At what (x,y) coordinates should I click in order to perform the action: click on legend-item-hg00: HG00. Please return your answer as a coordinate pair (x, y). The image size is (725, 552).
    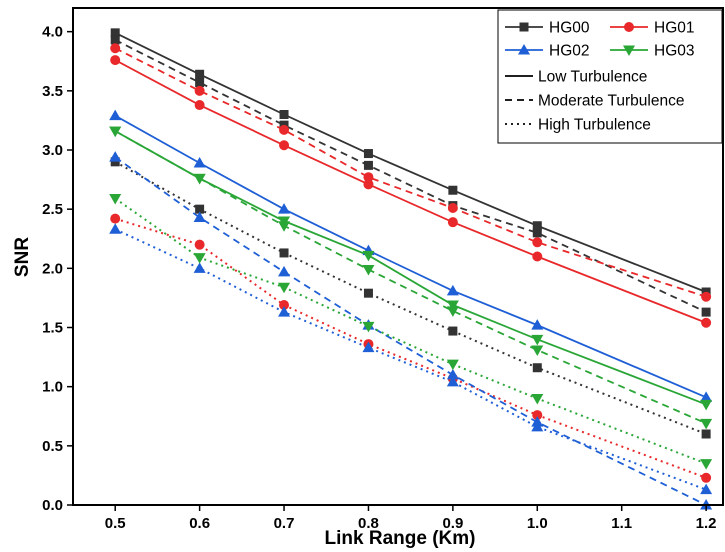
    Looking at the image, I should click on (547, 28).